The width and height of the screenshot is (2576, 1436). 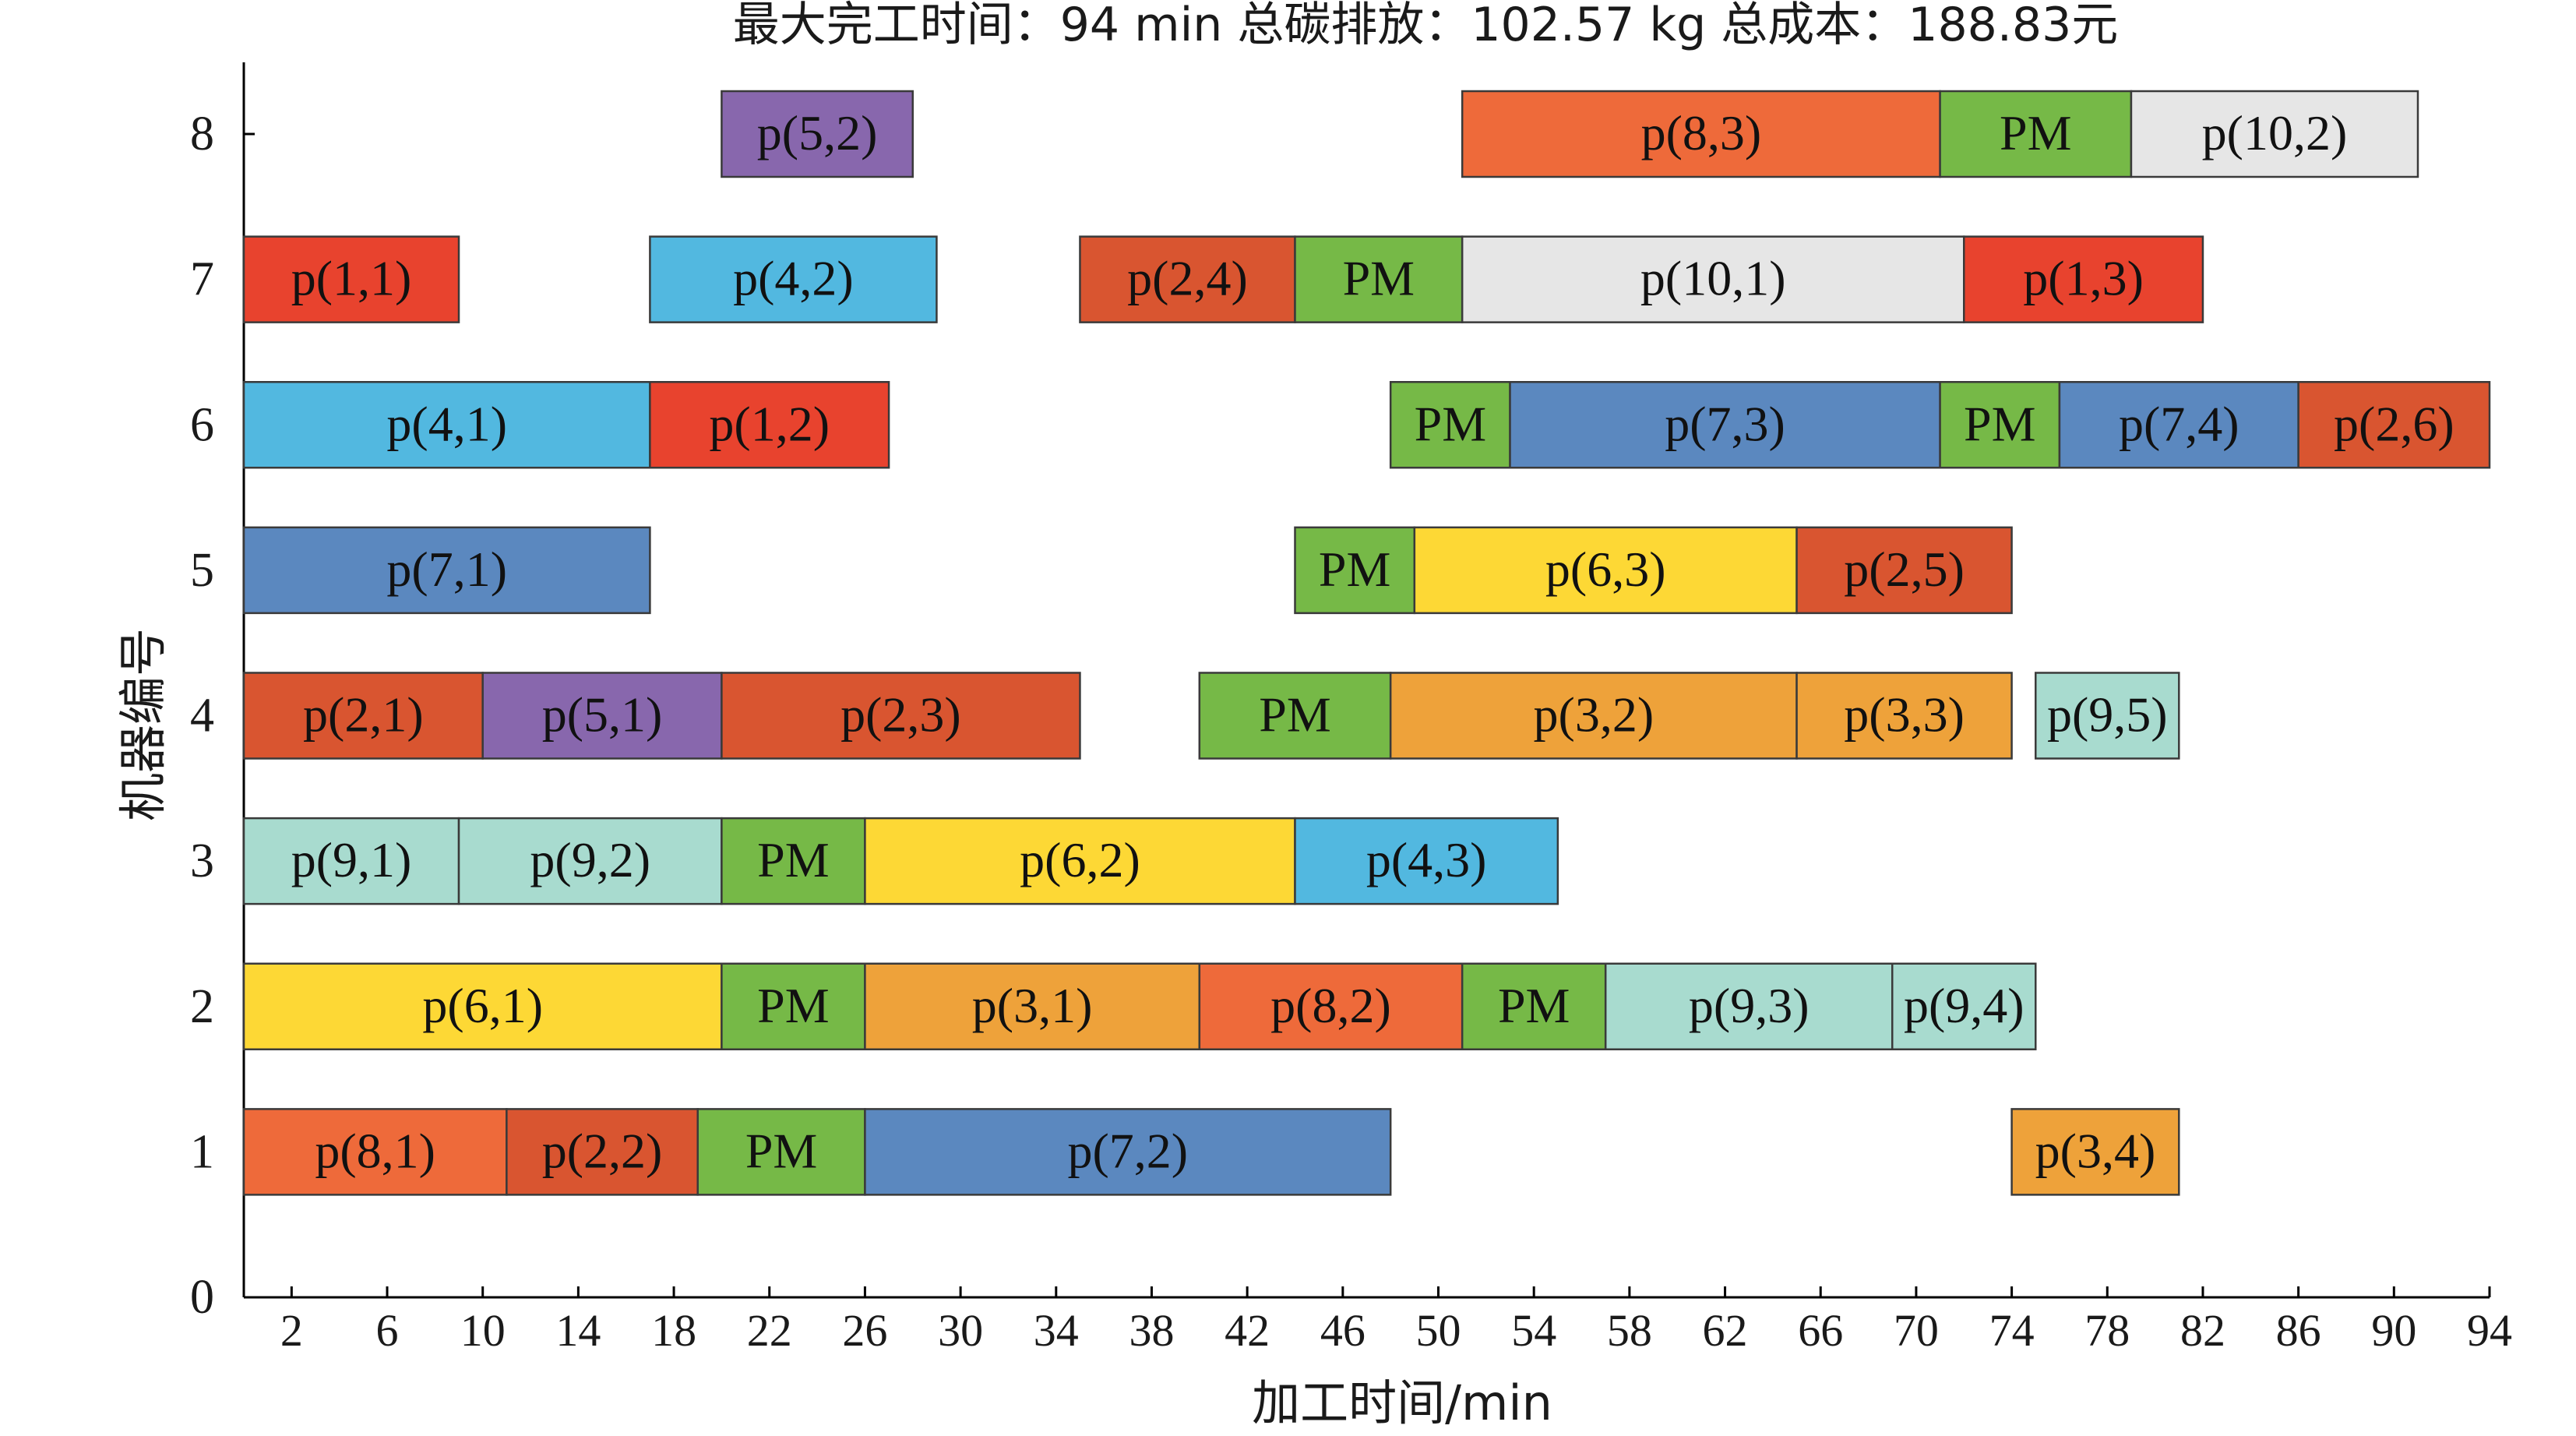 I want to click on bar-label: p(10,1), so click(x=1713, y=278).